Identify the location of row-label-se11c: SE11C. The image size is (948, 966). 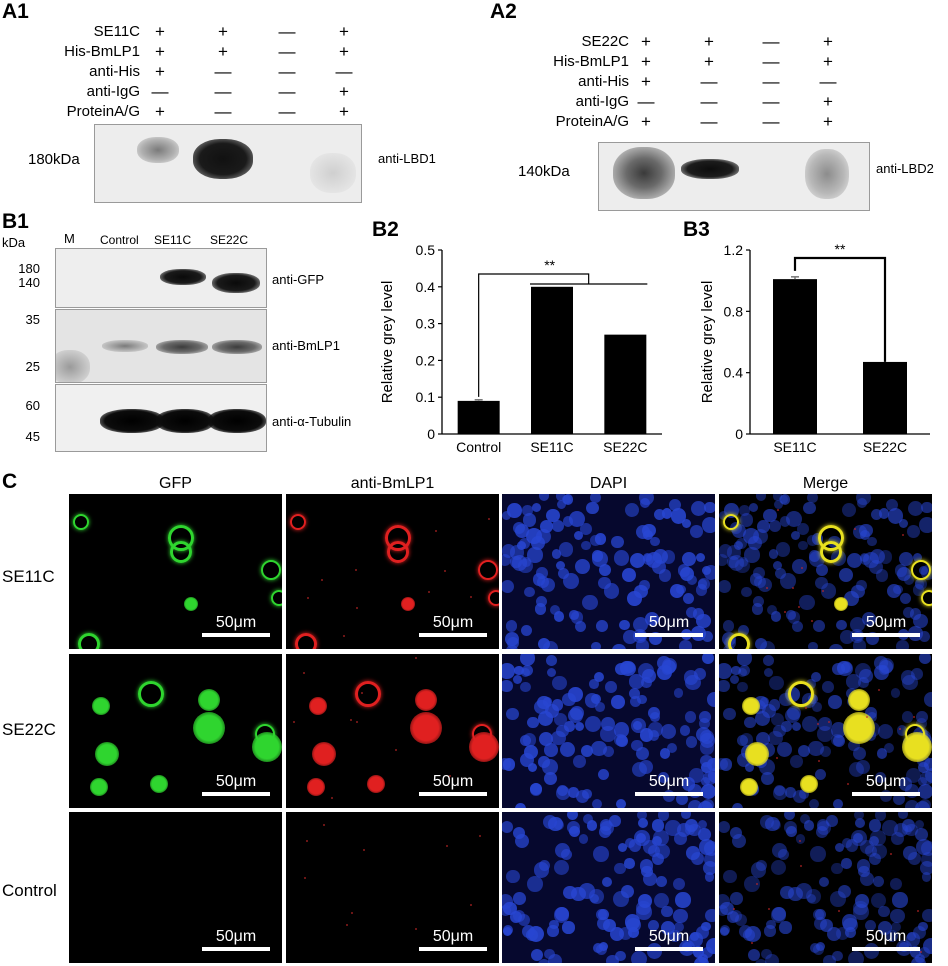
(28, 576).